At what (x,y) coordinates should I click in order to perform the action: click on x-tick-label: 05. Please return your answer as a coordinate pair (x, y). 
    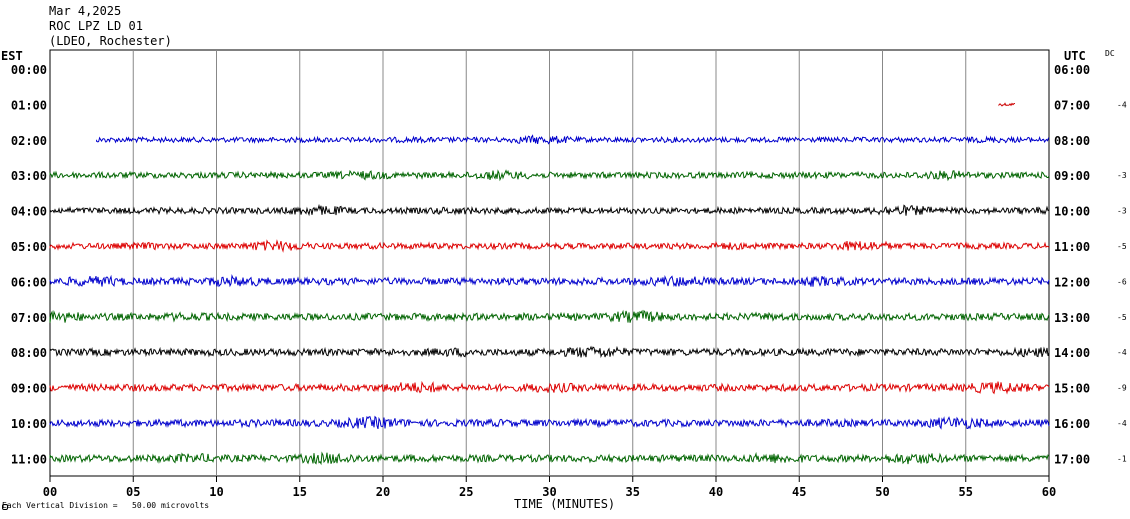
    Looking at the image, I should click on (133, 492).